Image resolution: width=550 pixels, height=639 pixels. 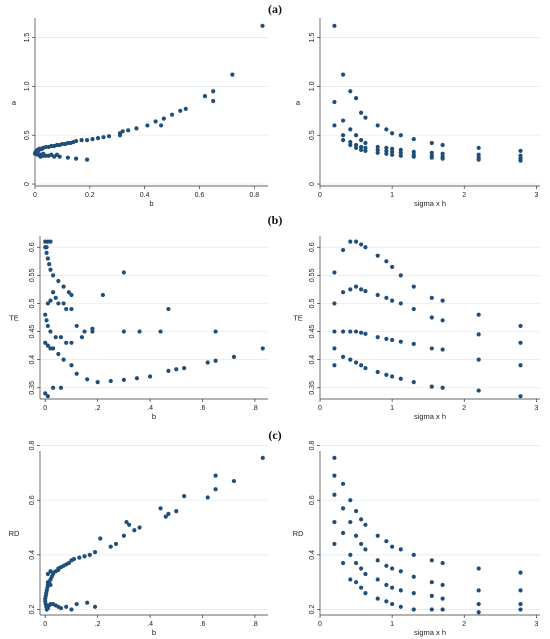 What do you see at coordinates (32, 247) in the screenshot?
I see `y-tick-label: 0.6` at bounding box center [32, 247].